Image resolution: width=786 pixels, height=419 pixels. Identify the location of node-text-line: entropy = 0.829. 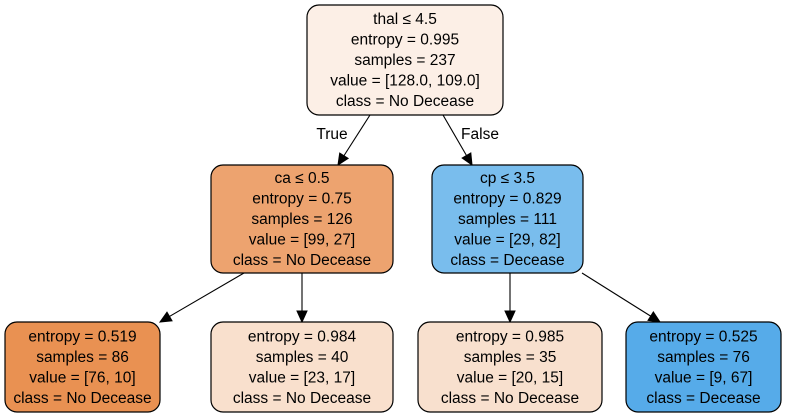
(507, 199).